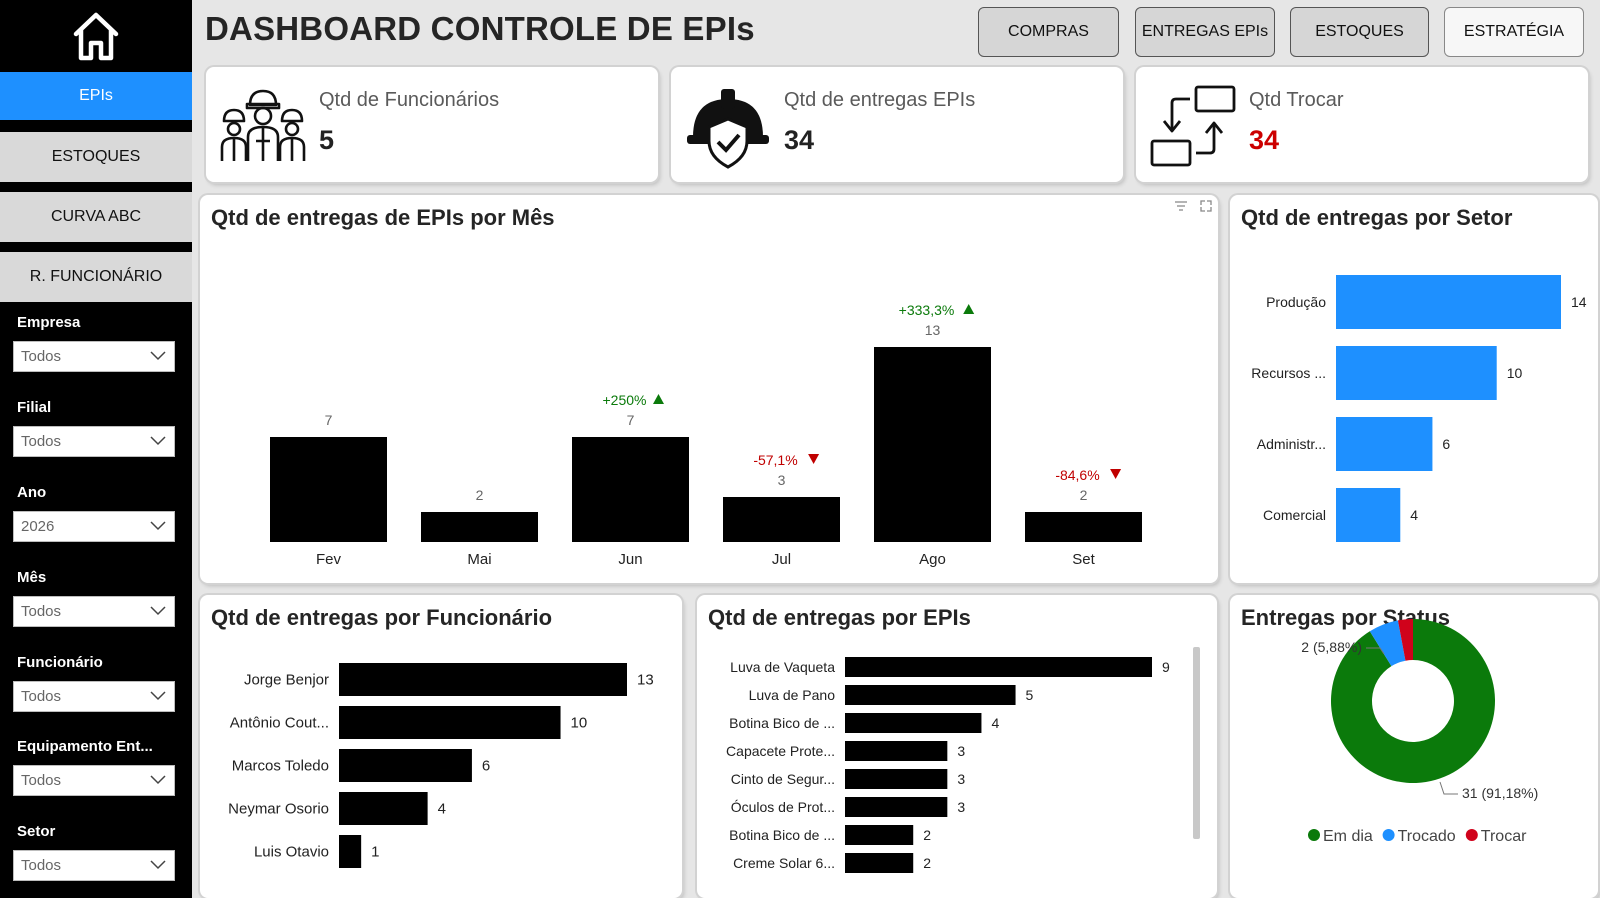 The height and width of the screenshot is (898, 1600). Describe the element at coordinates (94, 865) in the screenshot. I see `setor-select: Todos` at that location.